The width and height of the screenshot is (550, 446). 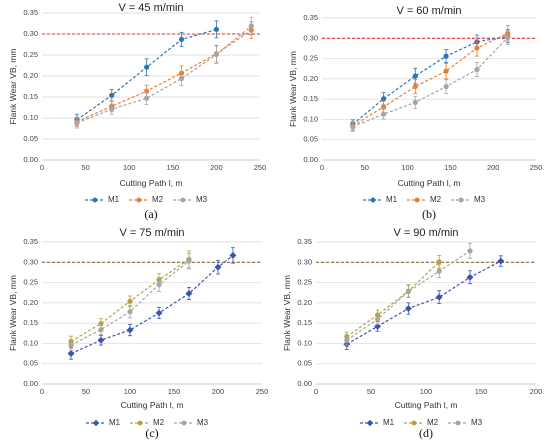 What do you see at coordinates (150, 8) in the screenshot?
I see `chart-title: V = 45 m/min` at bounding box center [150, 8].